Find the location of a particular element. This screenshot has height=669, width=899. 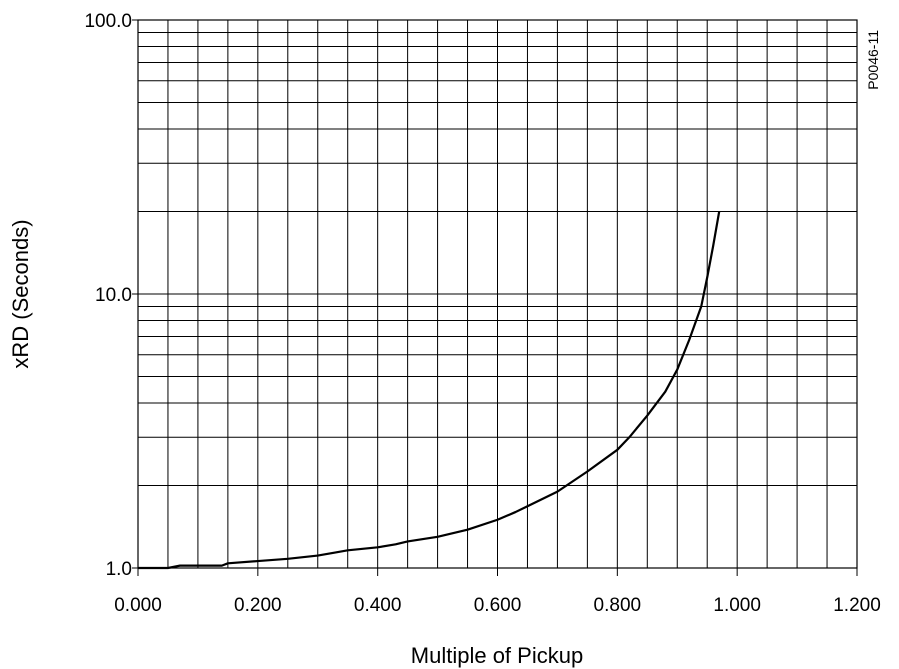

x-tick-label: 0.000 is located at coordinates (138, 605).